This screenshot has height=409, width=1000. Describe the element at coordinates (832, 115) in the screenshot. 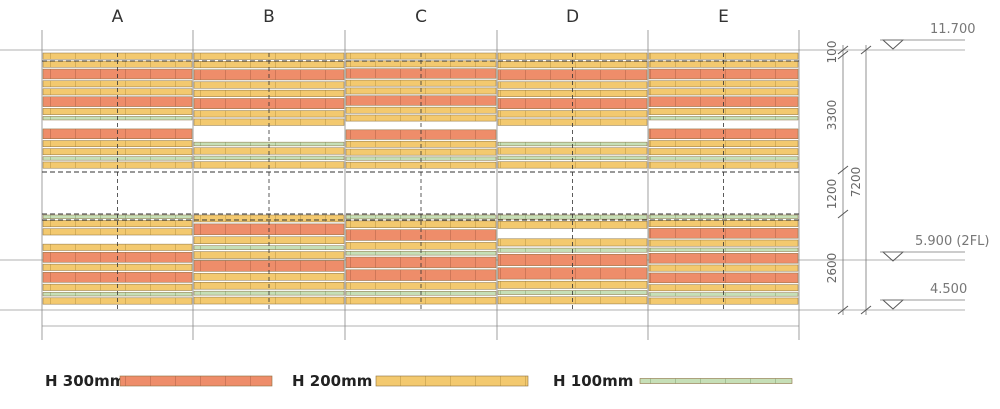

I see `dimension: 3300` at that location.